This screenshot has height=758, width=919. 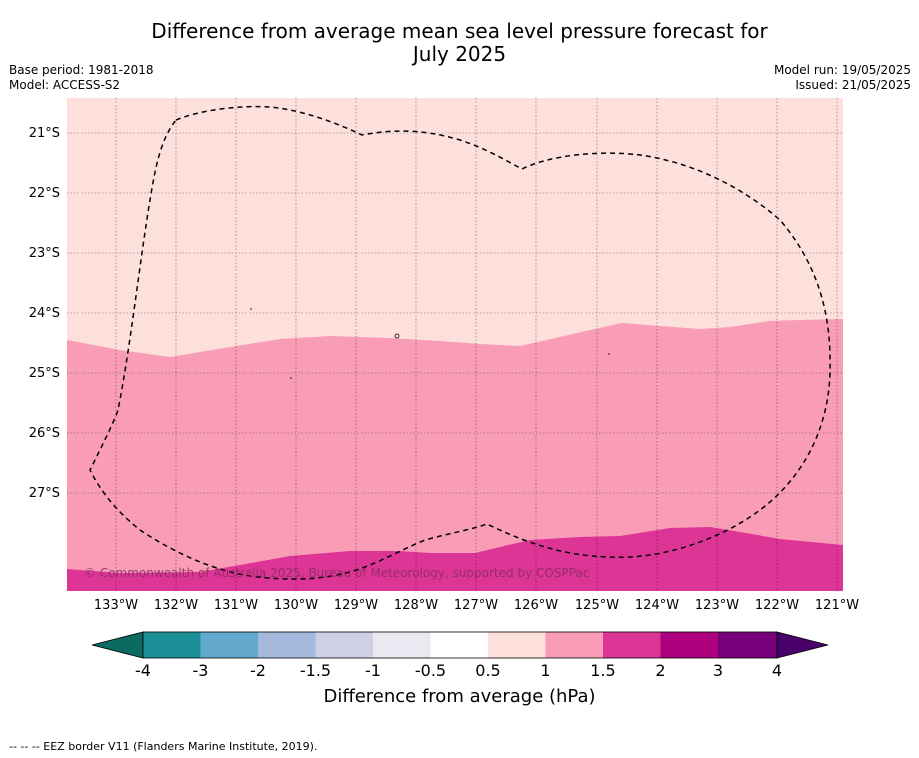 I want to click on lat-label-24s: 24°S, so click(x=44, y=313).